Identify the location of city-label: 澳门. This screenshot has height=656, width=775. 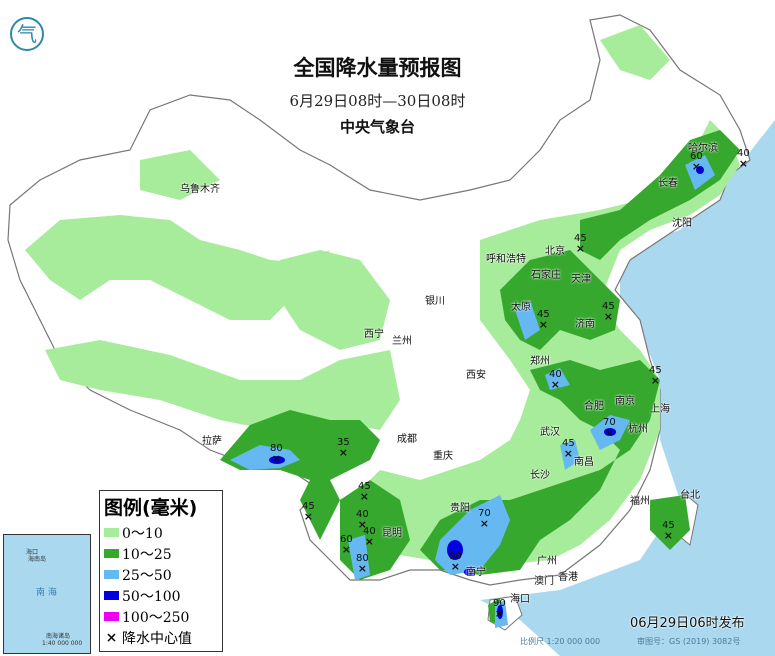
(544, 581).